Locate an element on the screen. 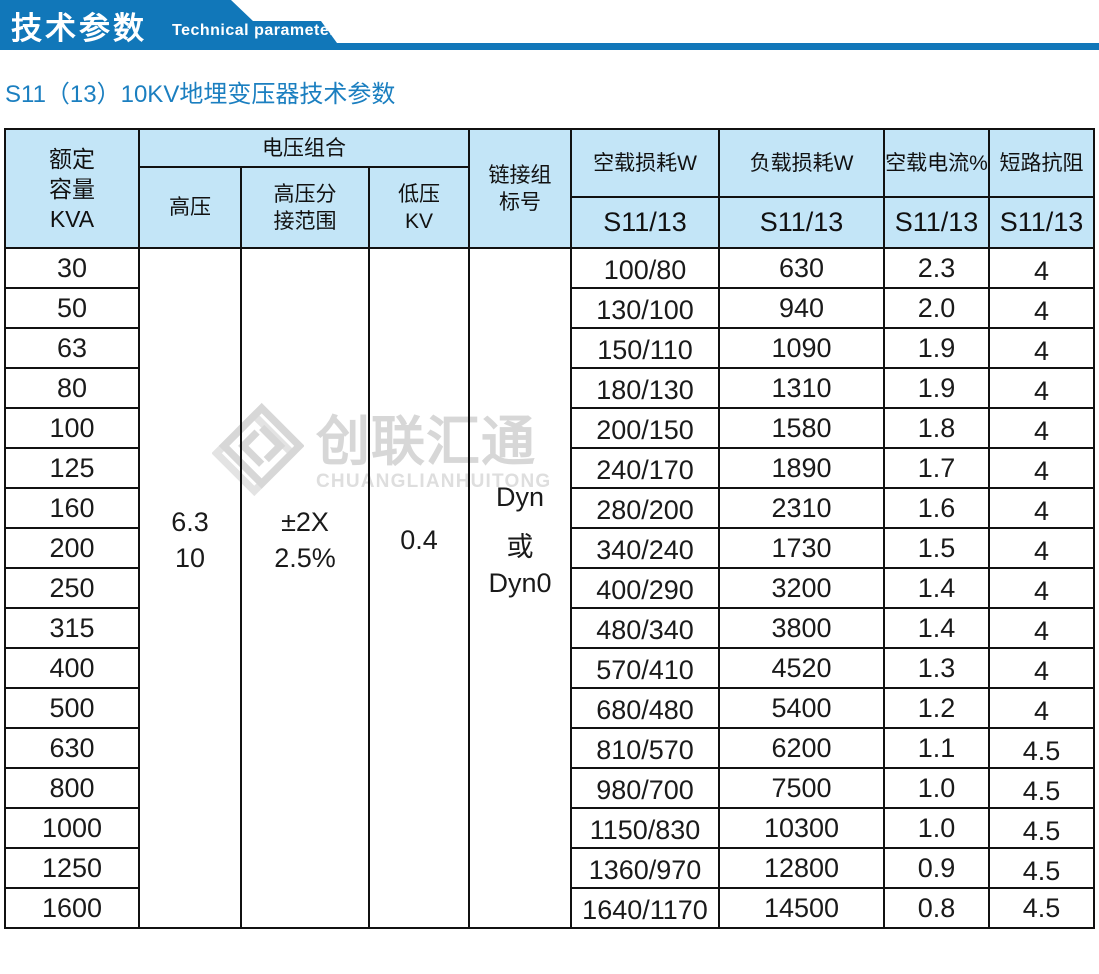  cell-capacity: 800 is located at coordinates (72, 789).